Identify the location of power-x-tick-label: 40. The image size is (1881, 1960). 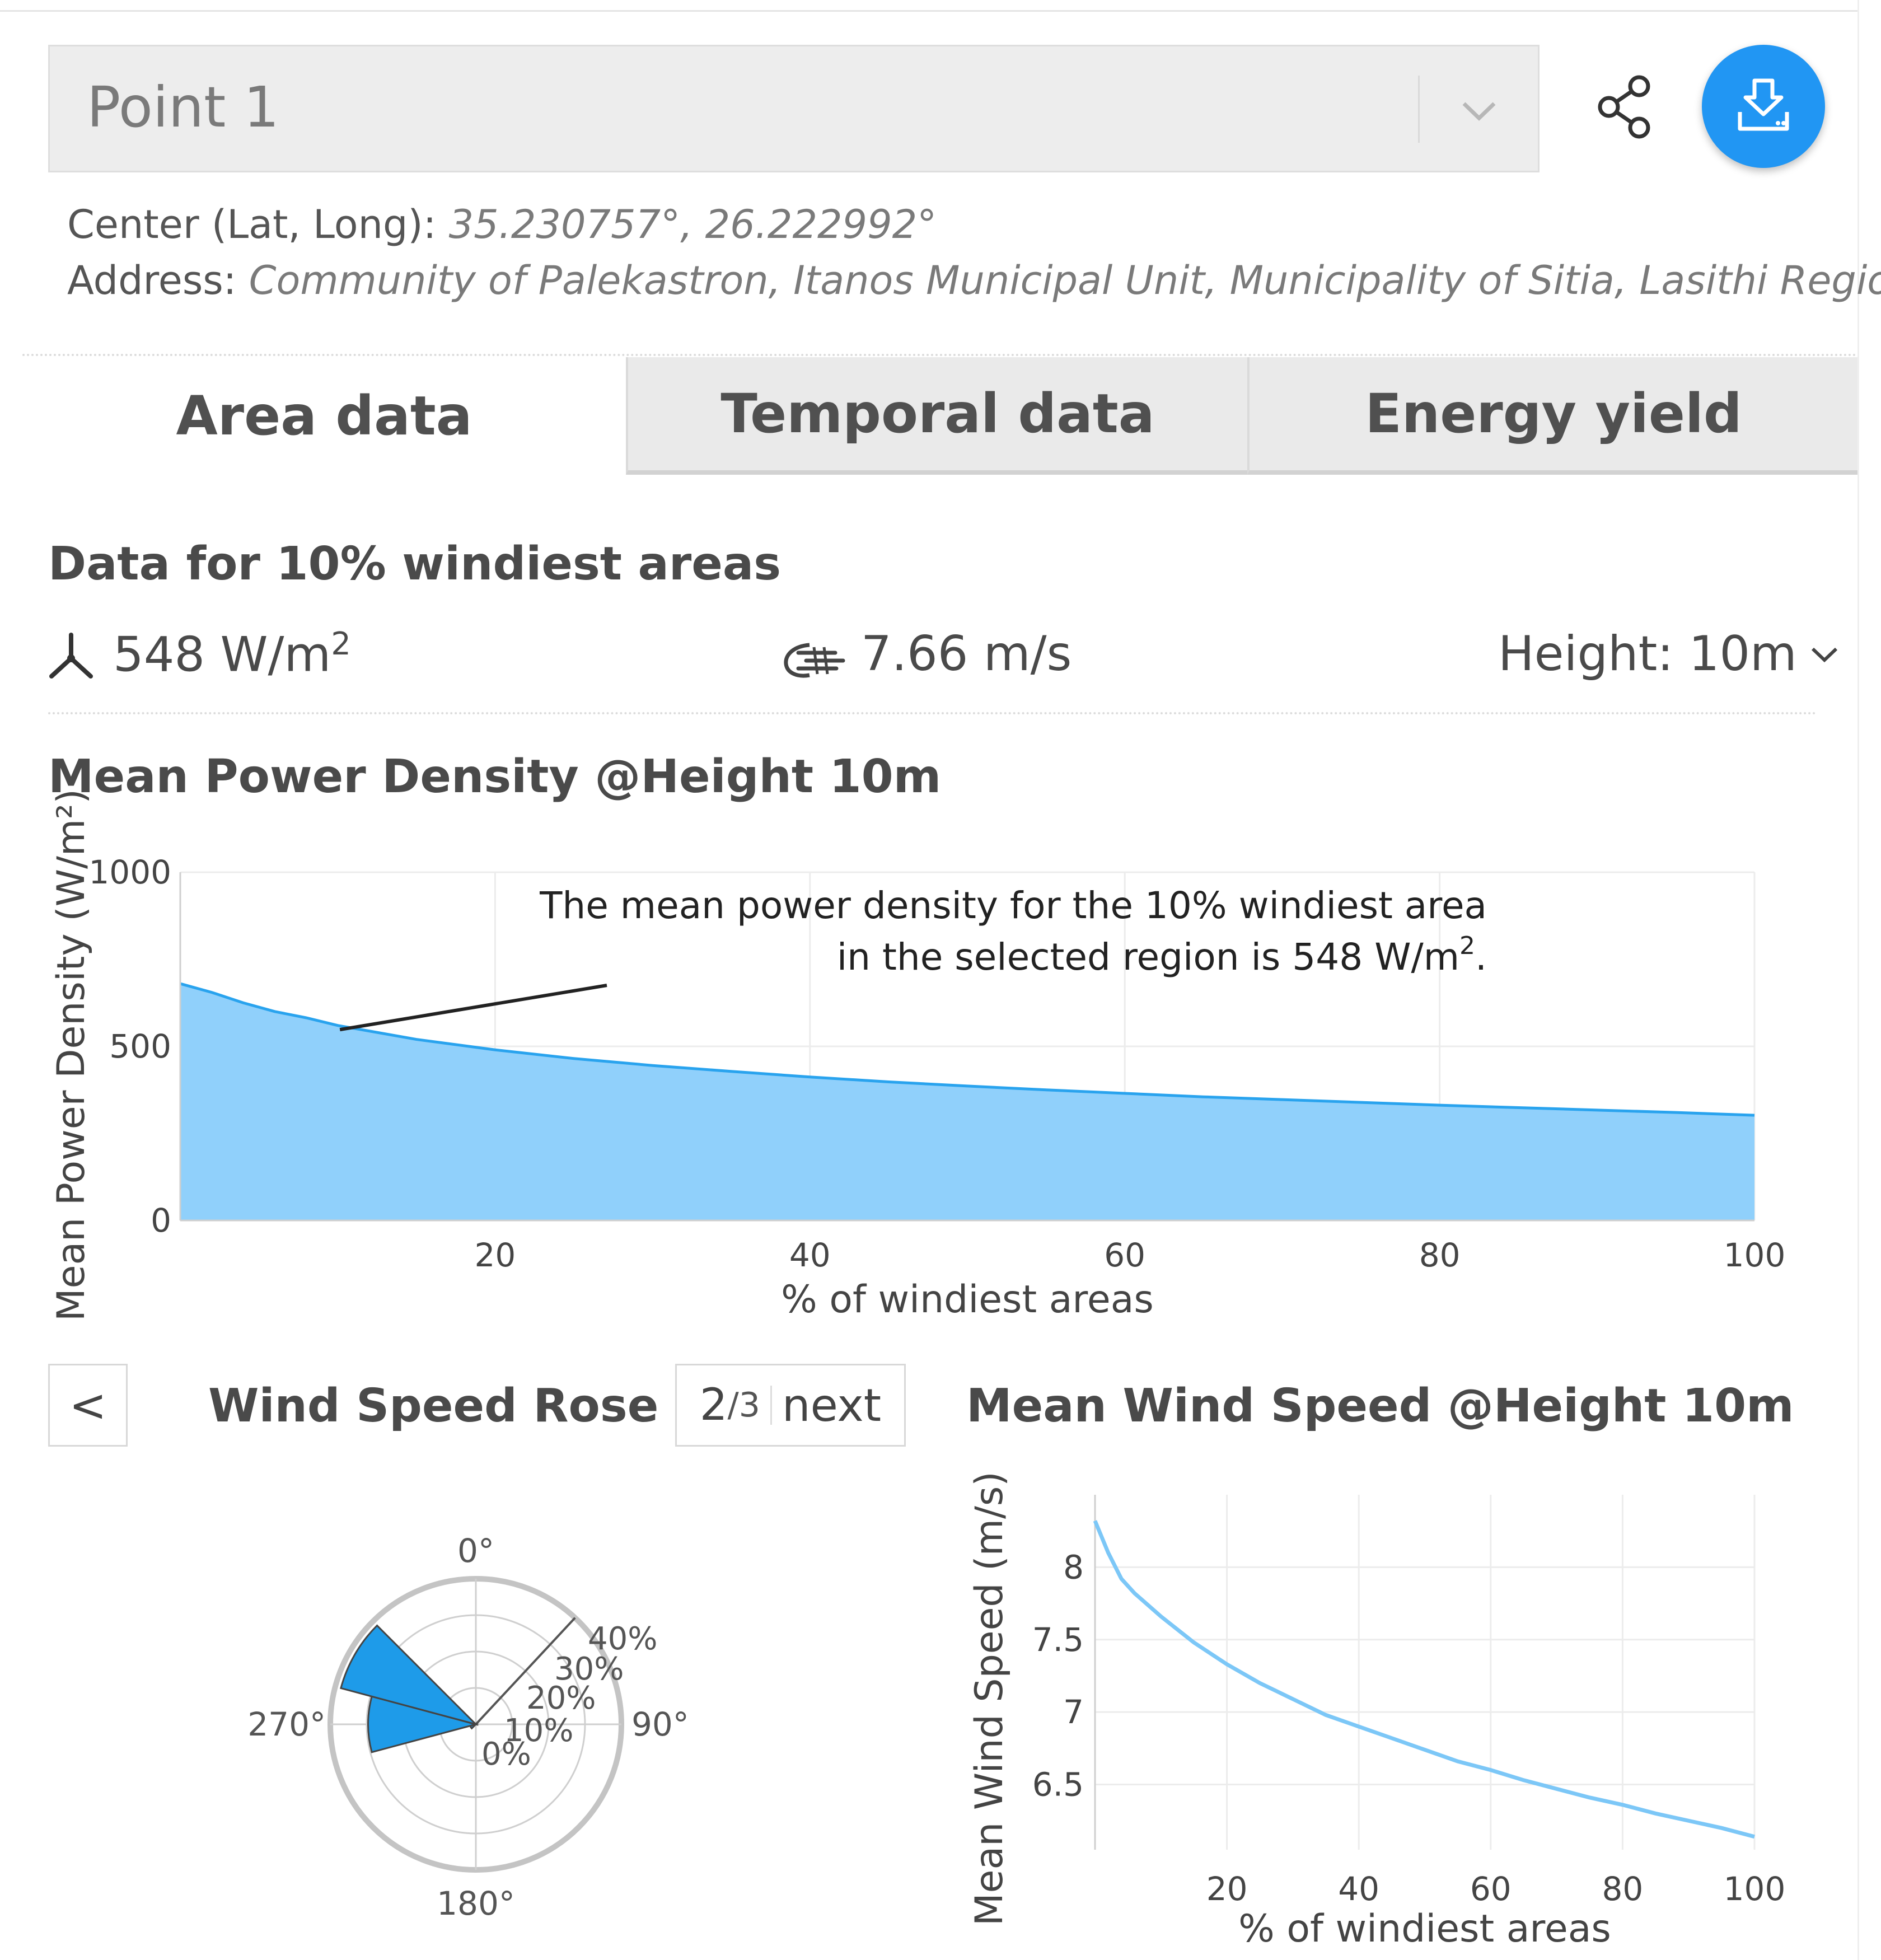
(810, 1255).